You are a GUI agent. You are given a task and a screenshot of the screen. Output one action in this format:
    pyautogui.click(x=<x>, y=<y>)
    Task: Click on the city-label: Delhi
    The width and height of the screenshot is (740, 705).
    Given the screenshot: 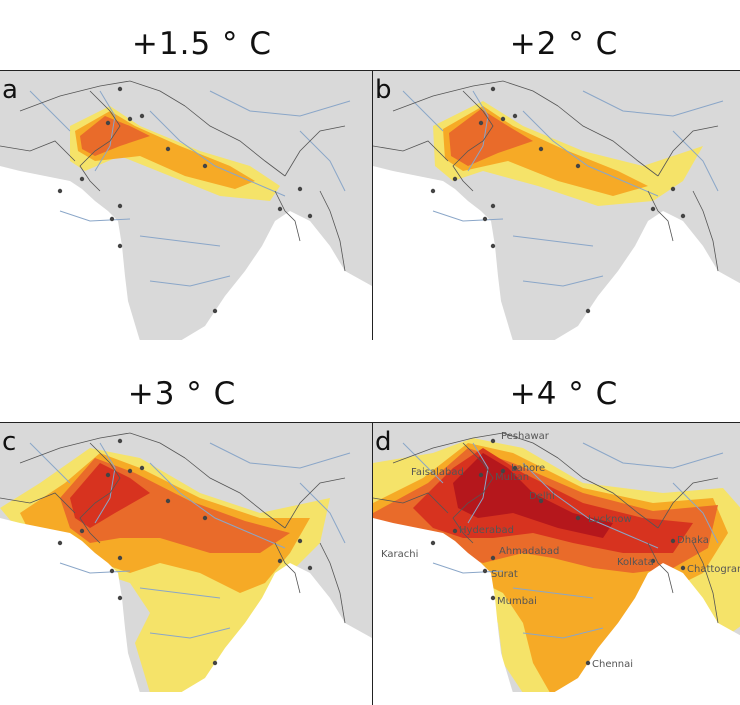 What is the action you would take?
    pyautogui.click(x=542, y=496)
    